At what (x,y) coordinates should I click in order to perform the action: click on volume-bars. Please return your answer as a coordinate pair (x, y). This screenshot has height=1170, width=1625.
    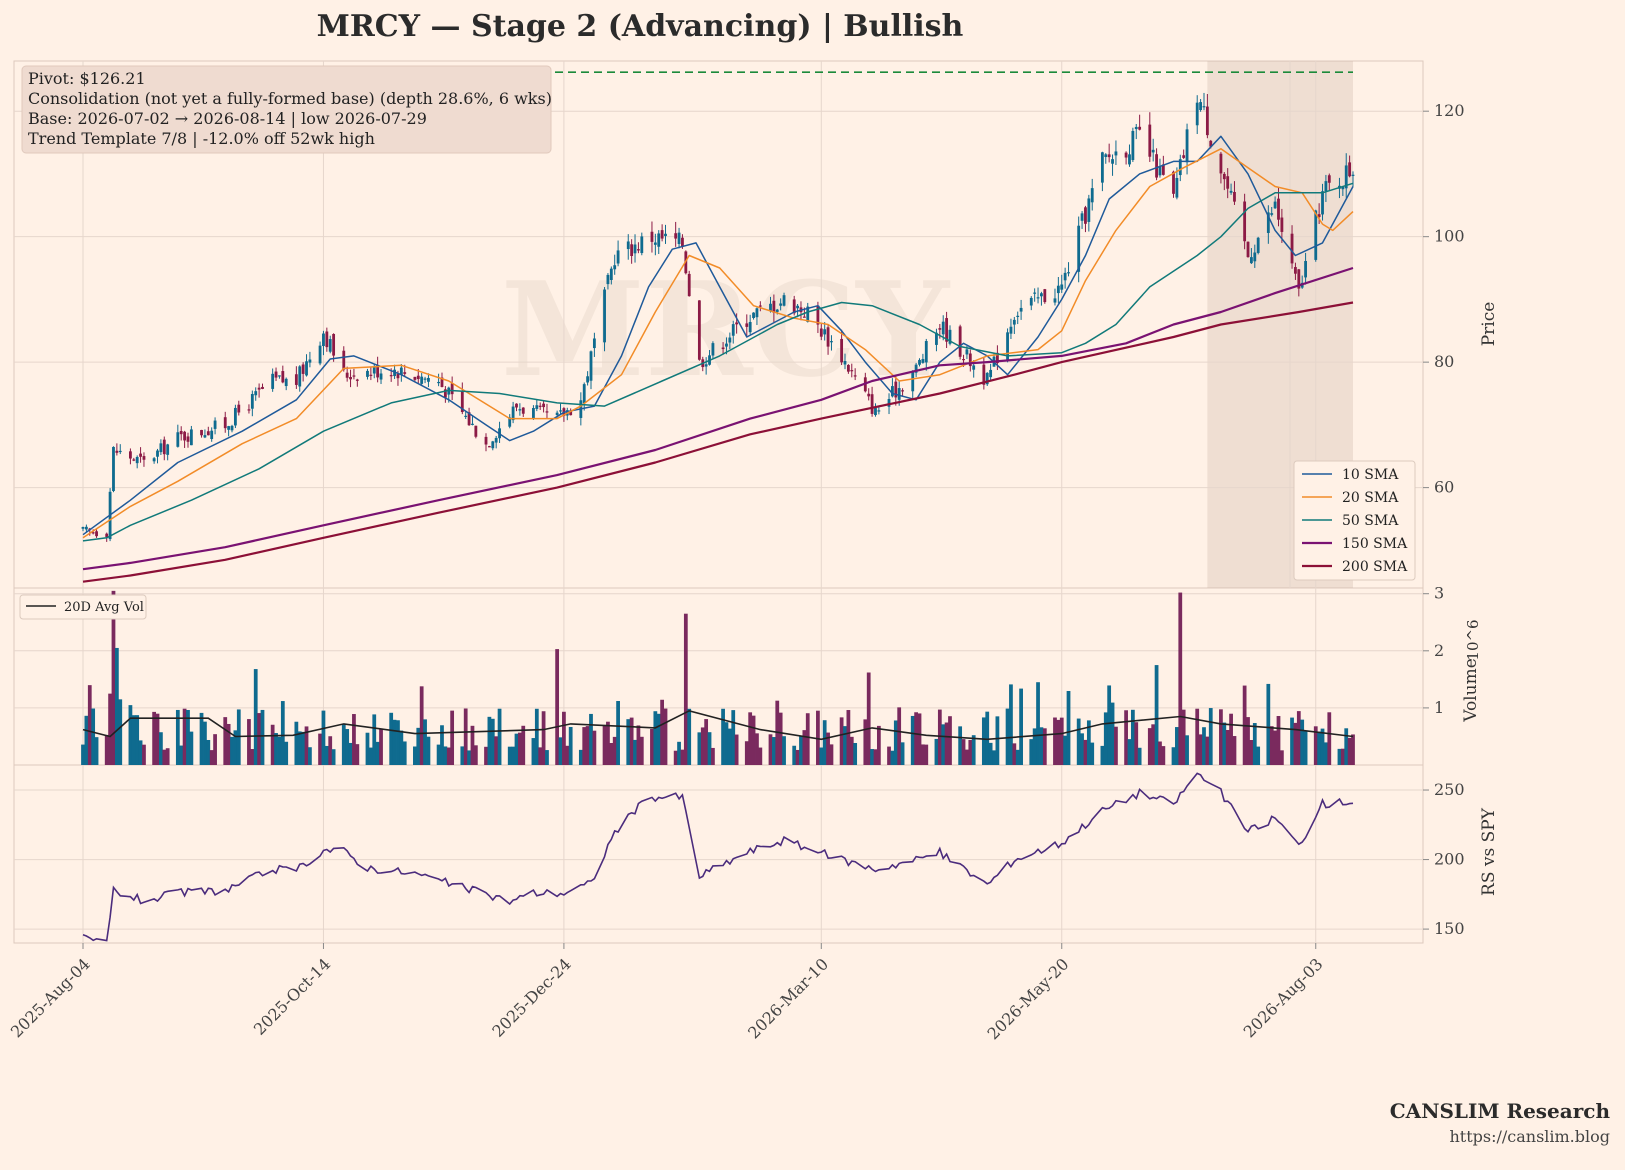
    Looking at the image, I should click on (718, 677).